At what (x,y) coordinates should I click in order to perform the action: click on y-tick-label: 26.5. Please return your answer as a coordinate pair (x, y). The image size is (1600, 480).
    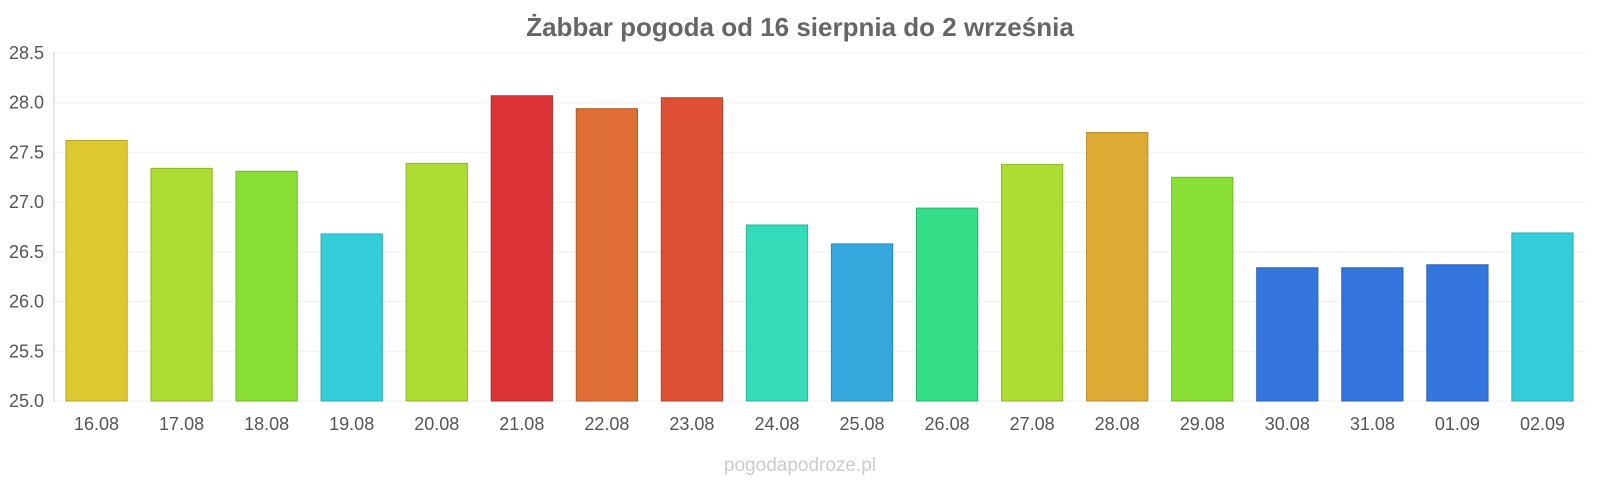
    Looking at the image, I should click on (26, 252).